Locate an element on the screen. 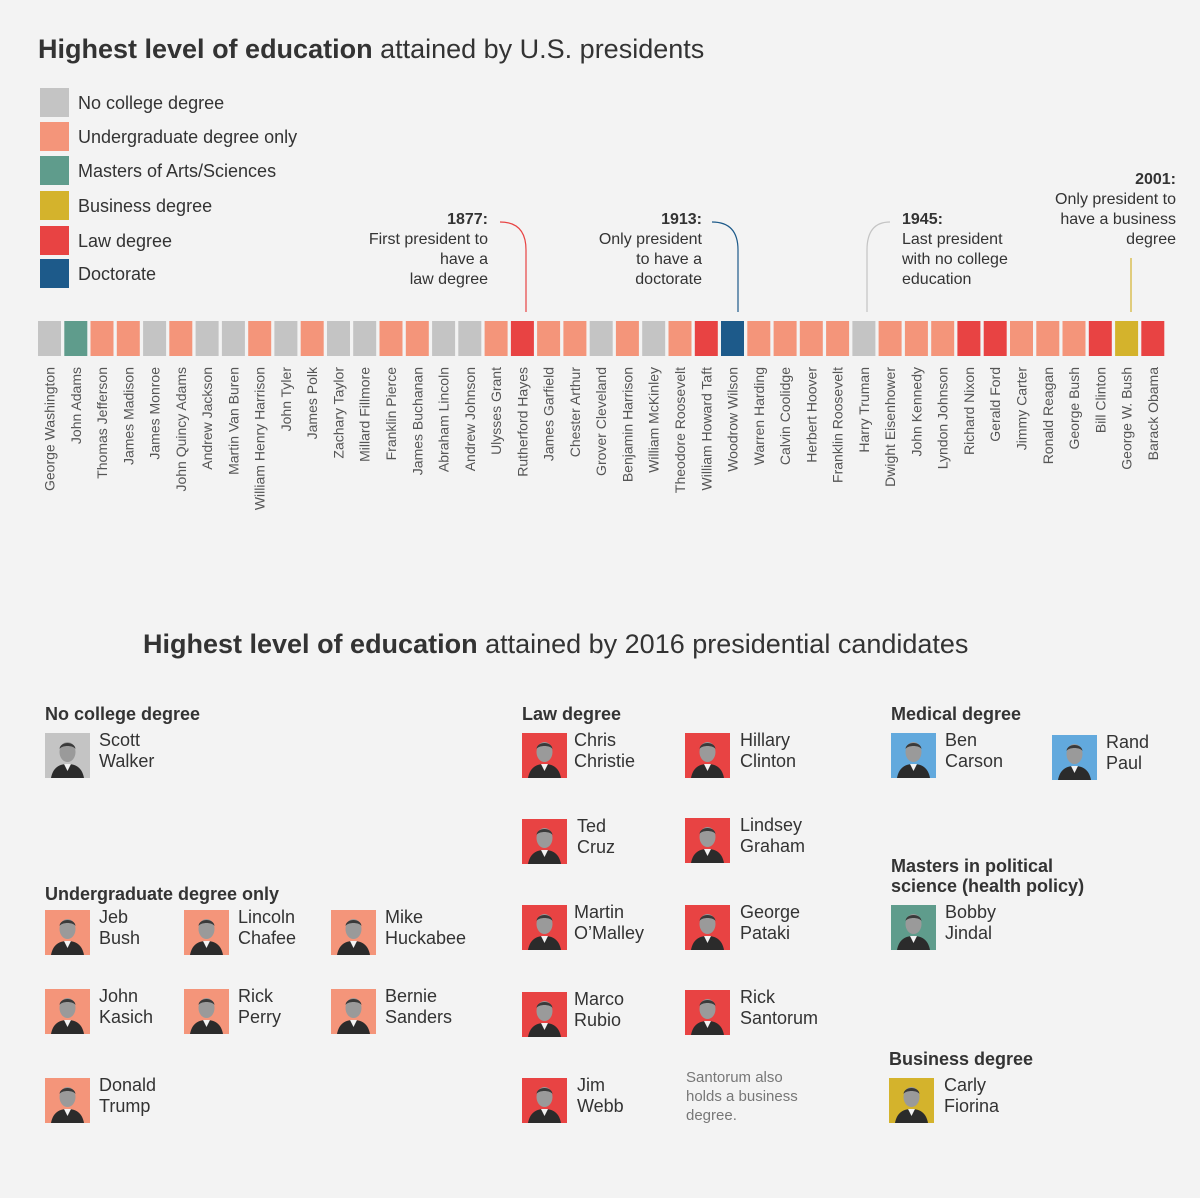 The width and height of the screenshot is (1200, 1198). legend-label: No college degree is located at coordinates (151, 103).